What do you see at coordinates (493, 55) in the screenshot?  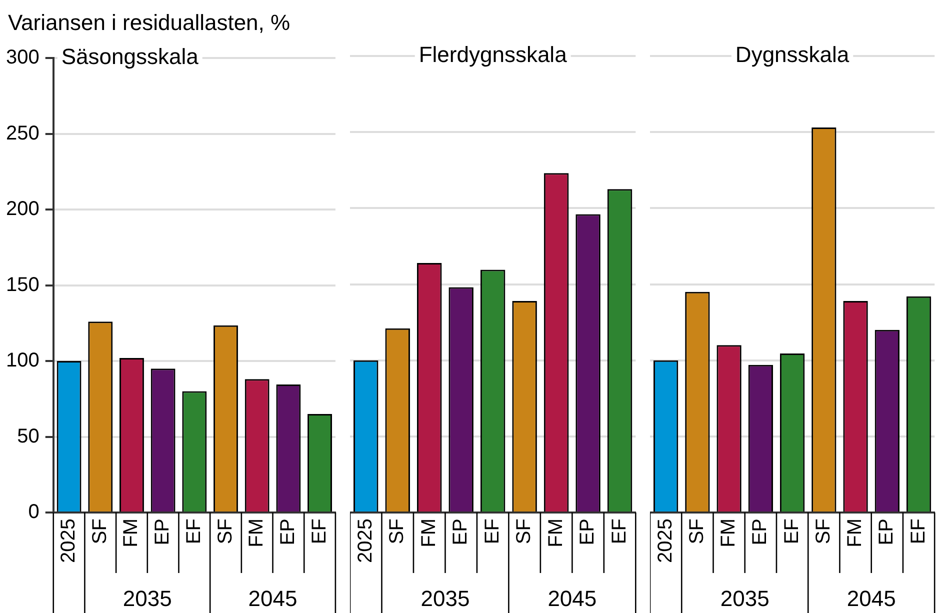 I see `chart-title: Flerdygnsskala` at bounding box center [493, 55].